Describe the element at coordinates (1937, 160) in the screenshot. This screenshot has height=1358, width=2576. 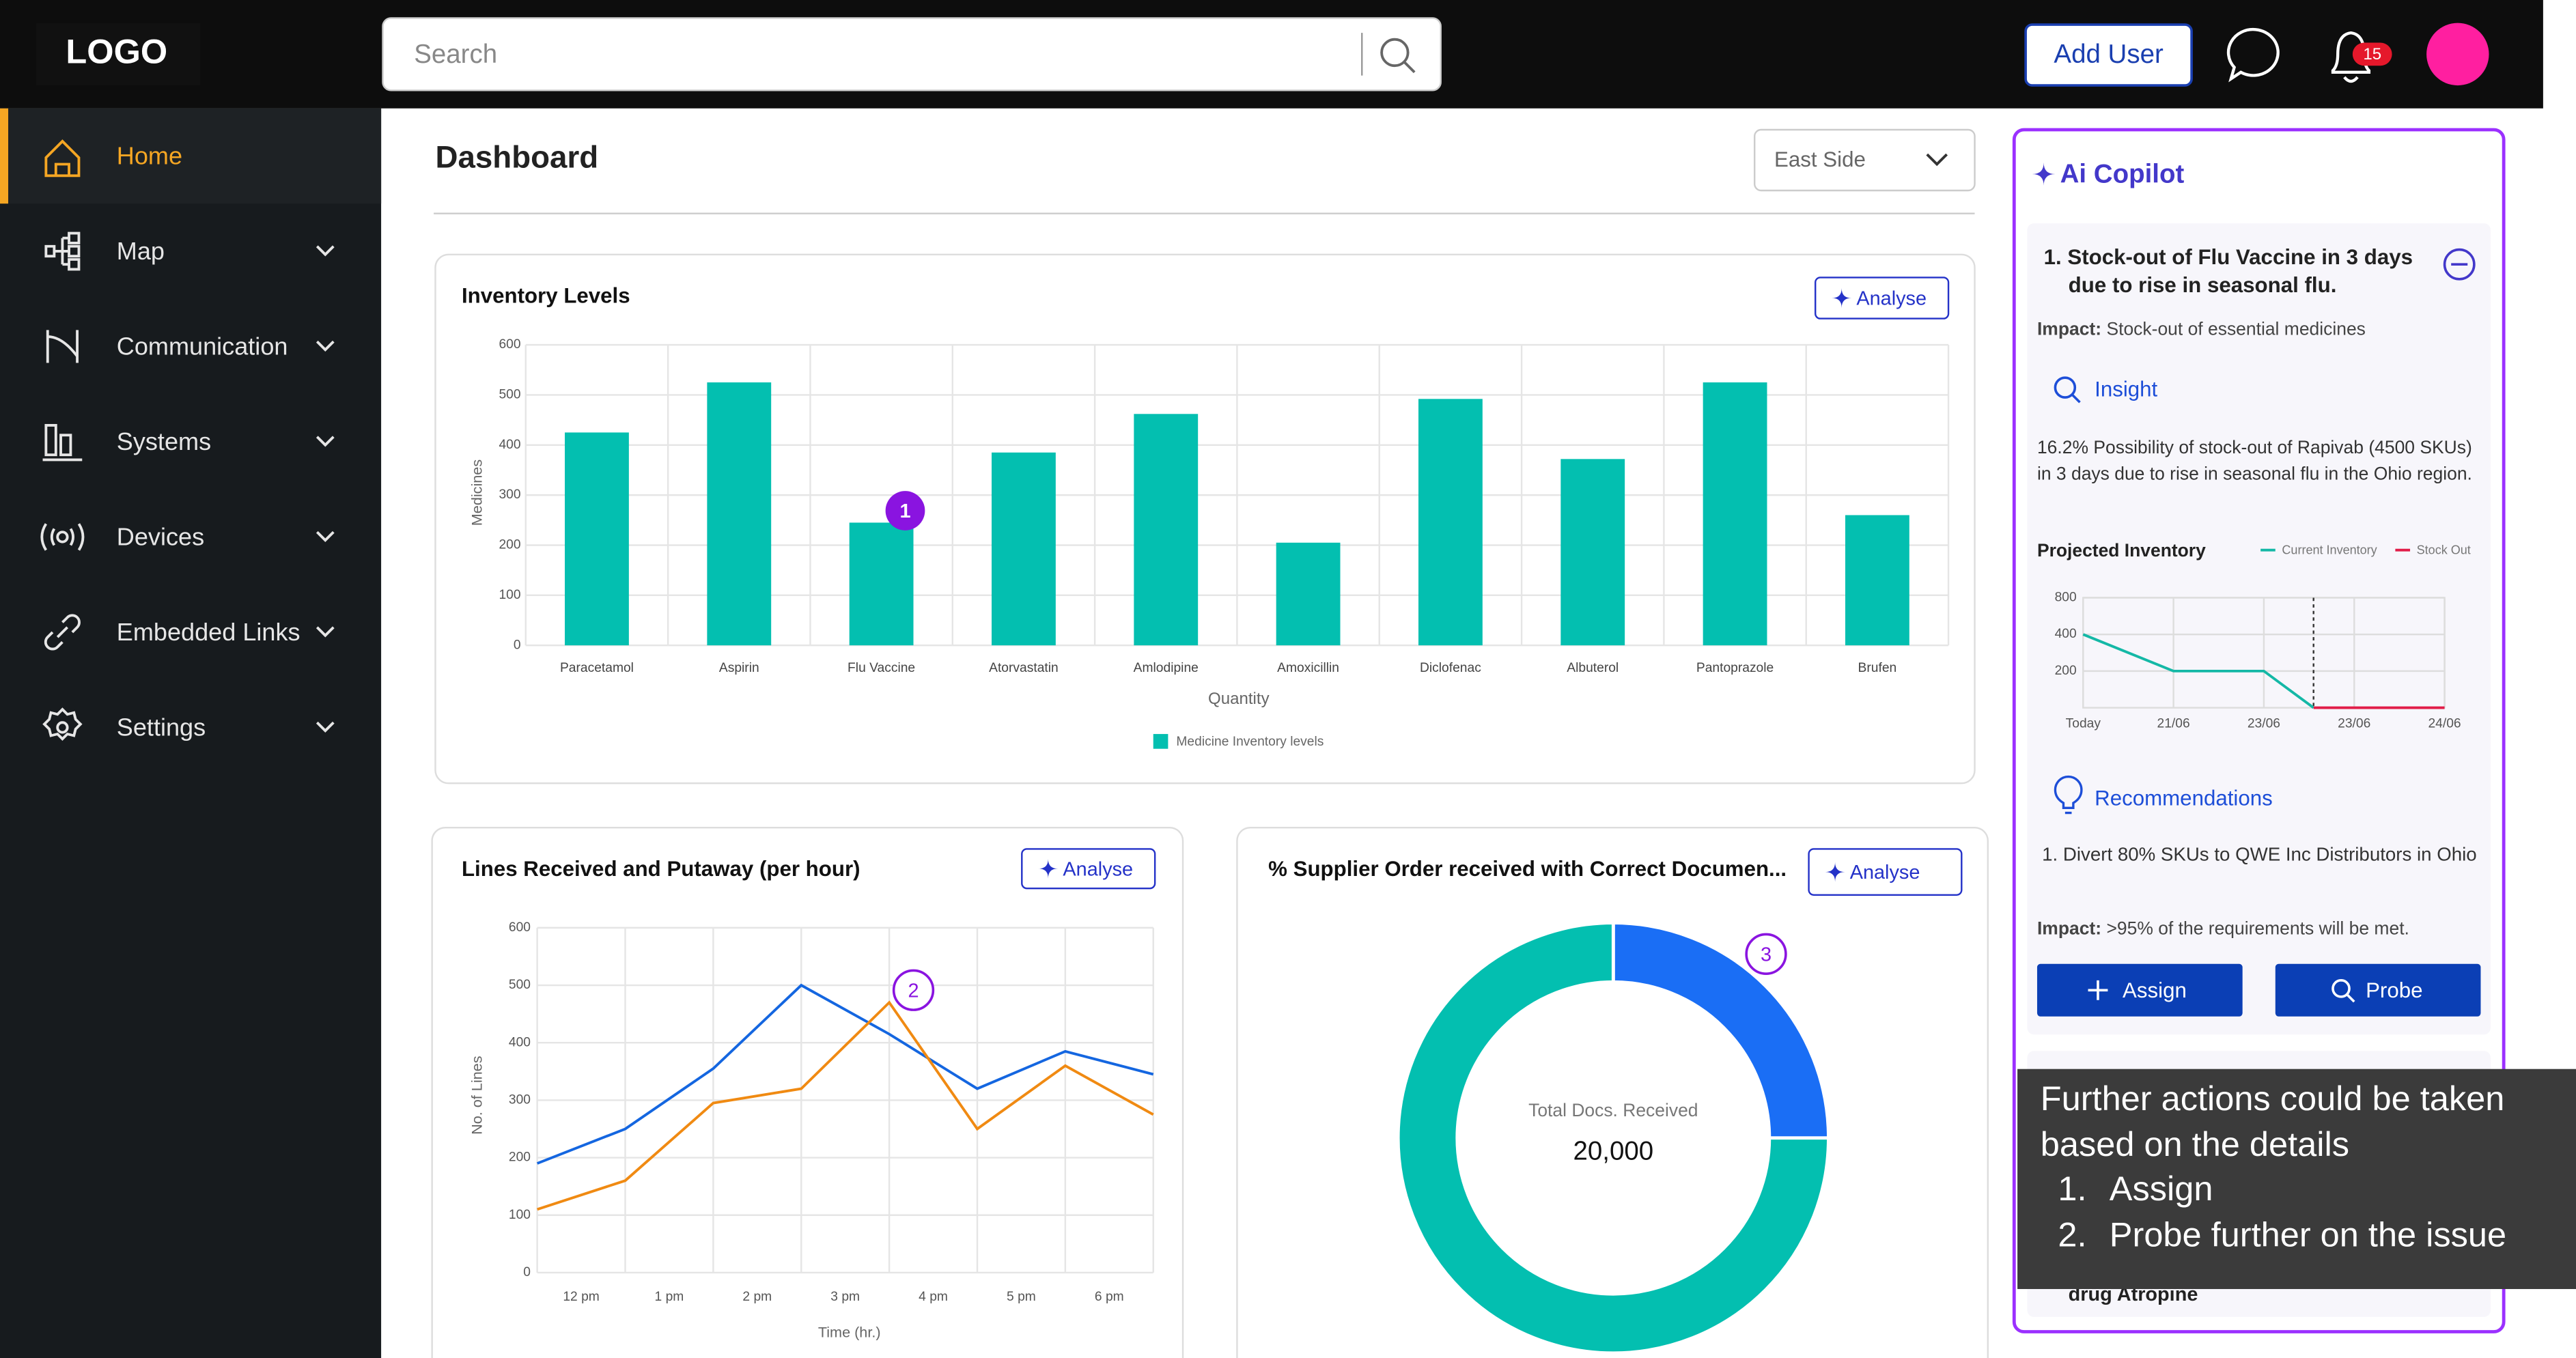
I see `dropdown-chevron` at that location.